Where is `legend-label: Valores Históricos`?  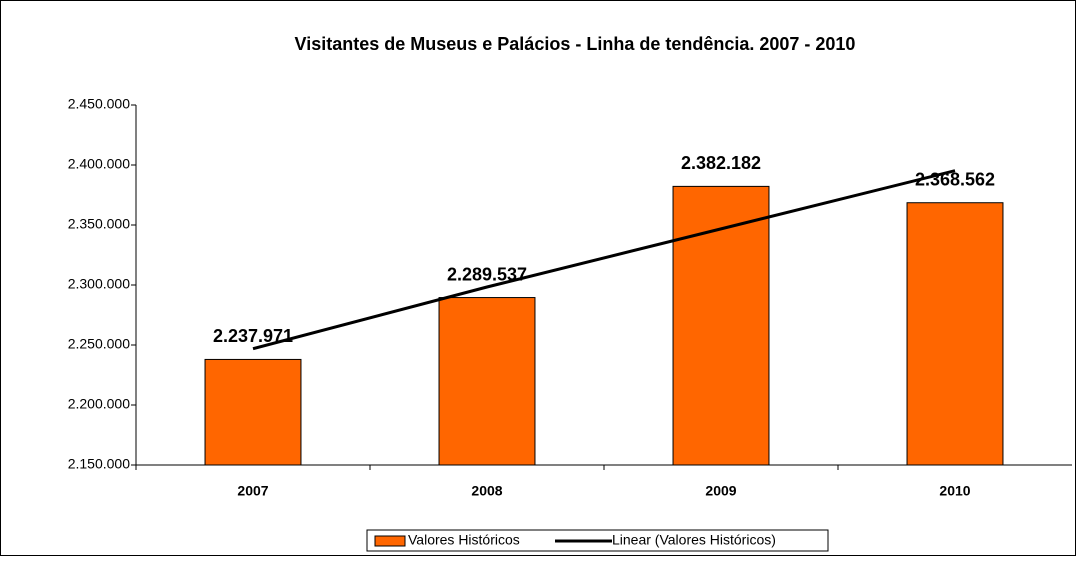
legend-label: Valores Históricos is located at coordinates (464, 540).